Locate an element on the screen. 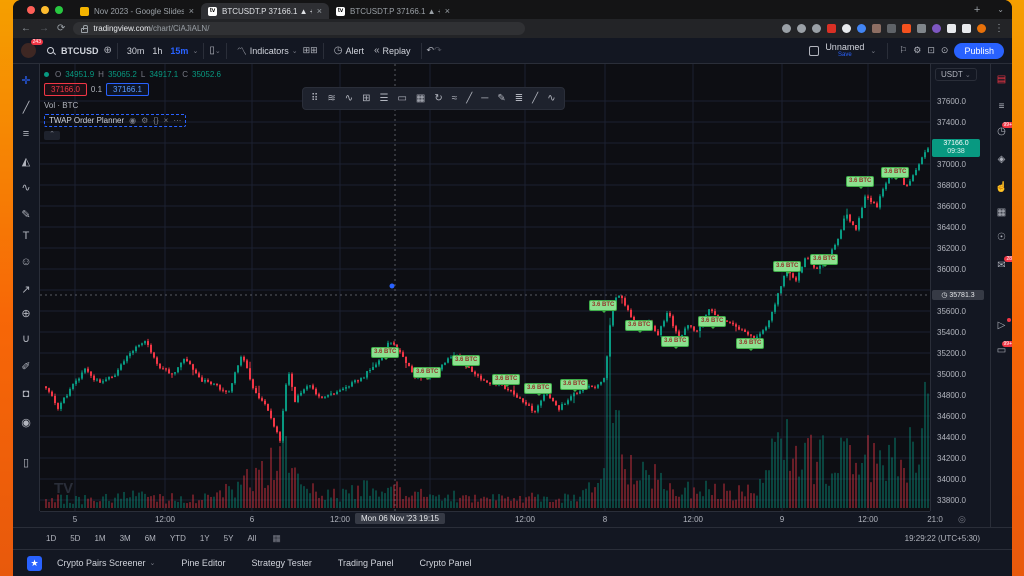  panel-tab-pine-editor: Pine Editor is located at coordinates (203, 563).